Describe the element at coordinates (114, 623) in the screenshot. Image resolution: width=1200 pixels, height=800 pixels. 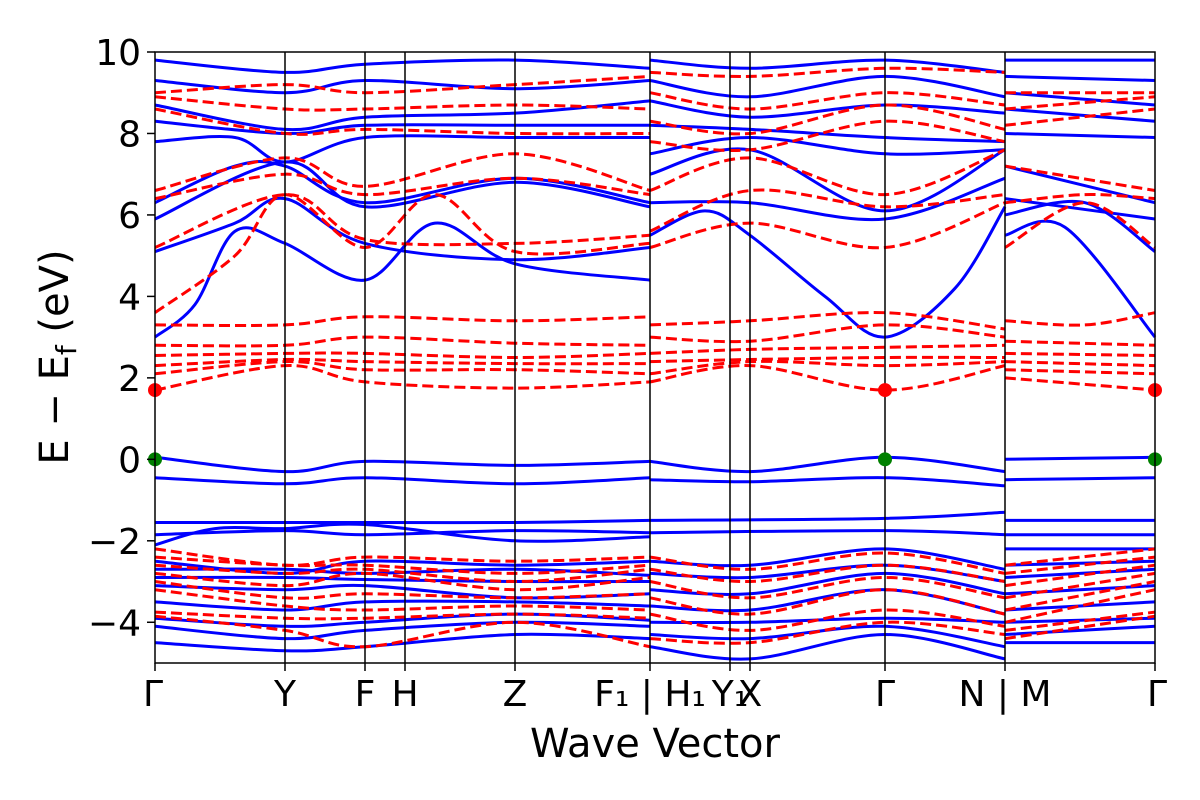
I see `y-tick-label: −4` at that location.